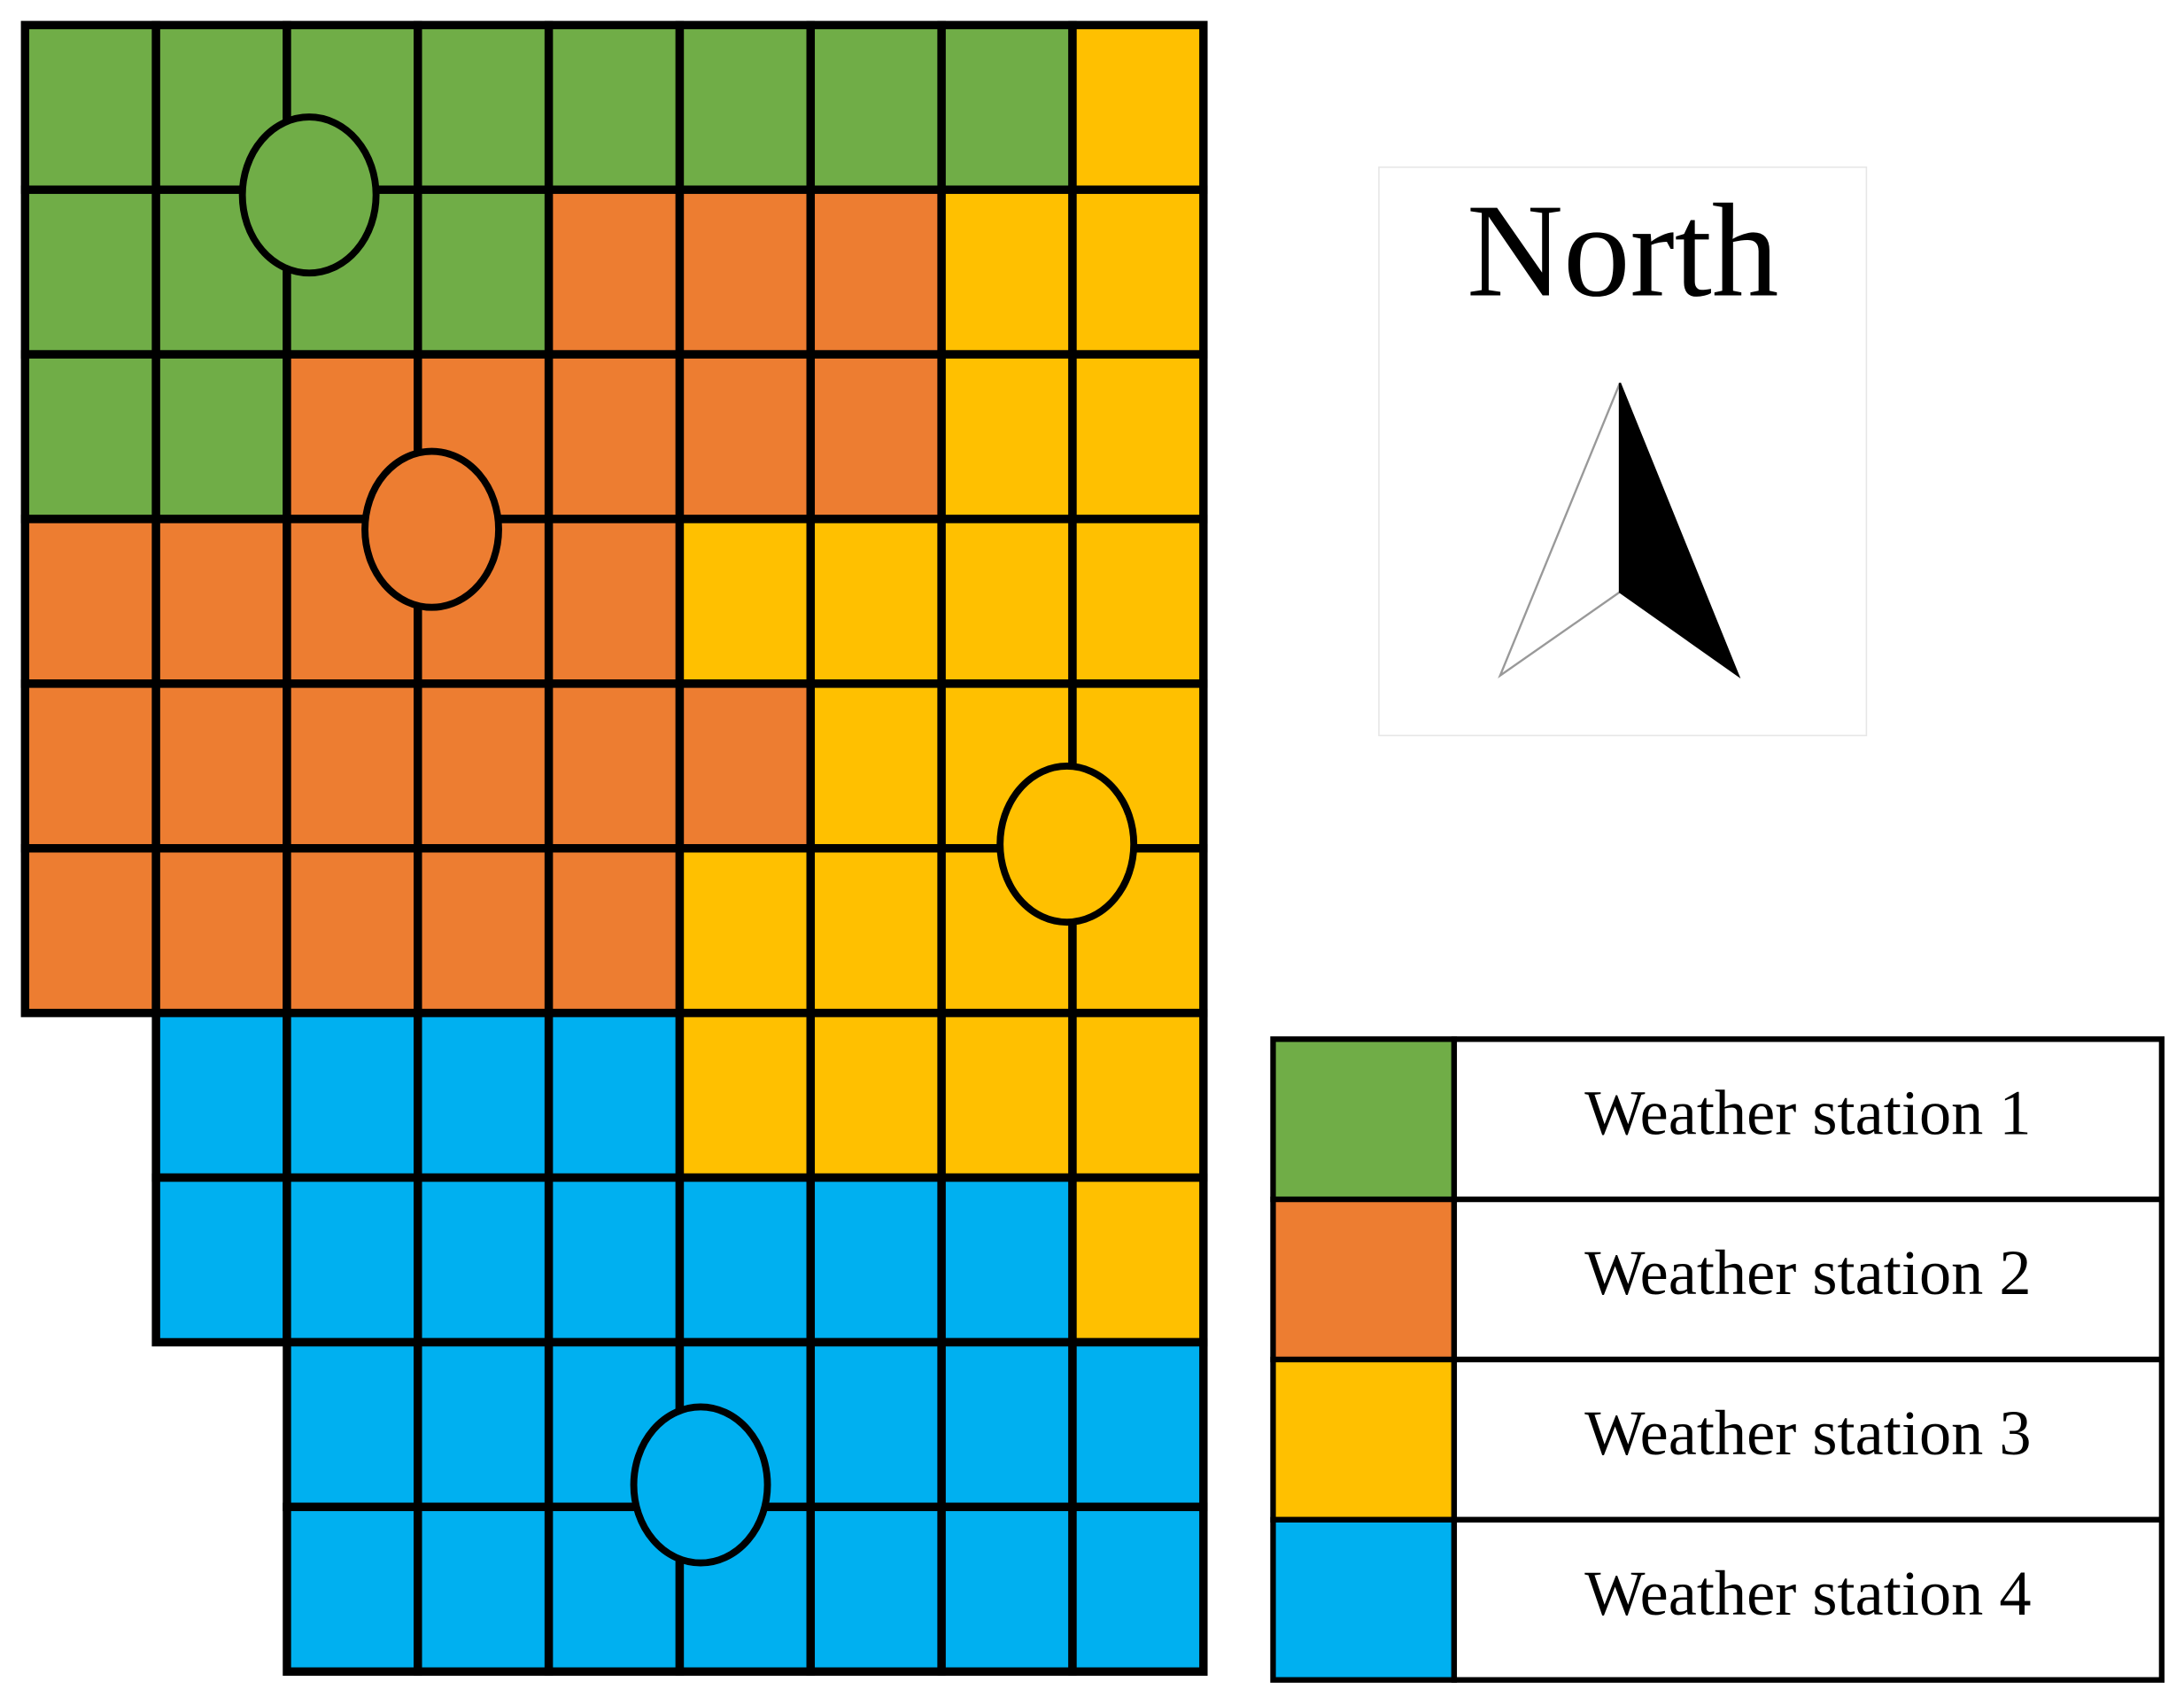  What do you see at coordinates (1622, 250) in the screenshot?
I see `compass-label: North` at bounding box center [1622, 250].